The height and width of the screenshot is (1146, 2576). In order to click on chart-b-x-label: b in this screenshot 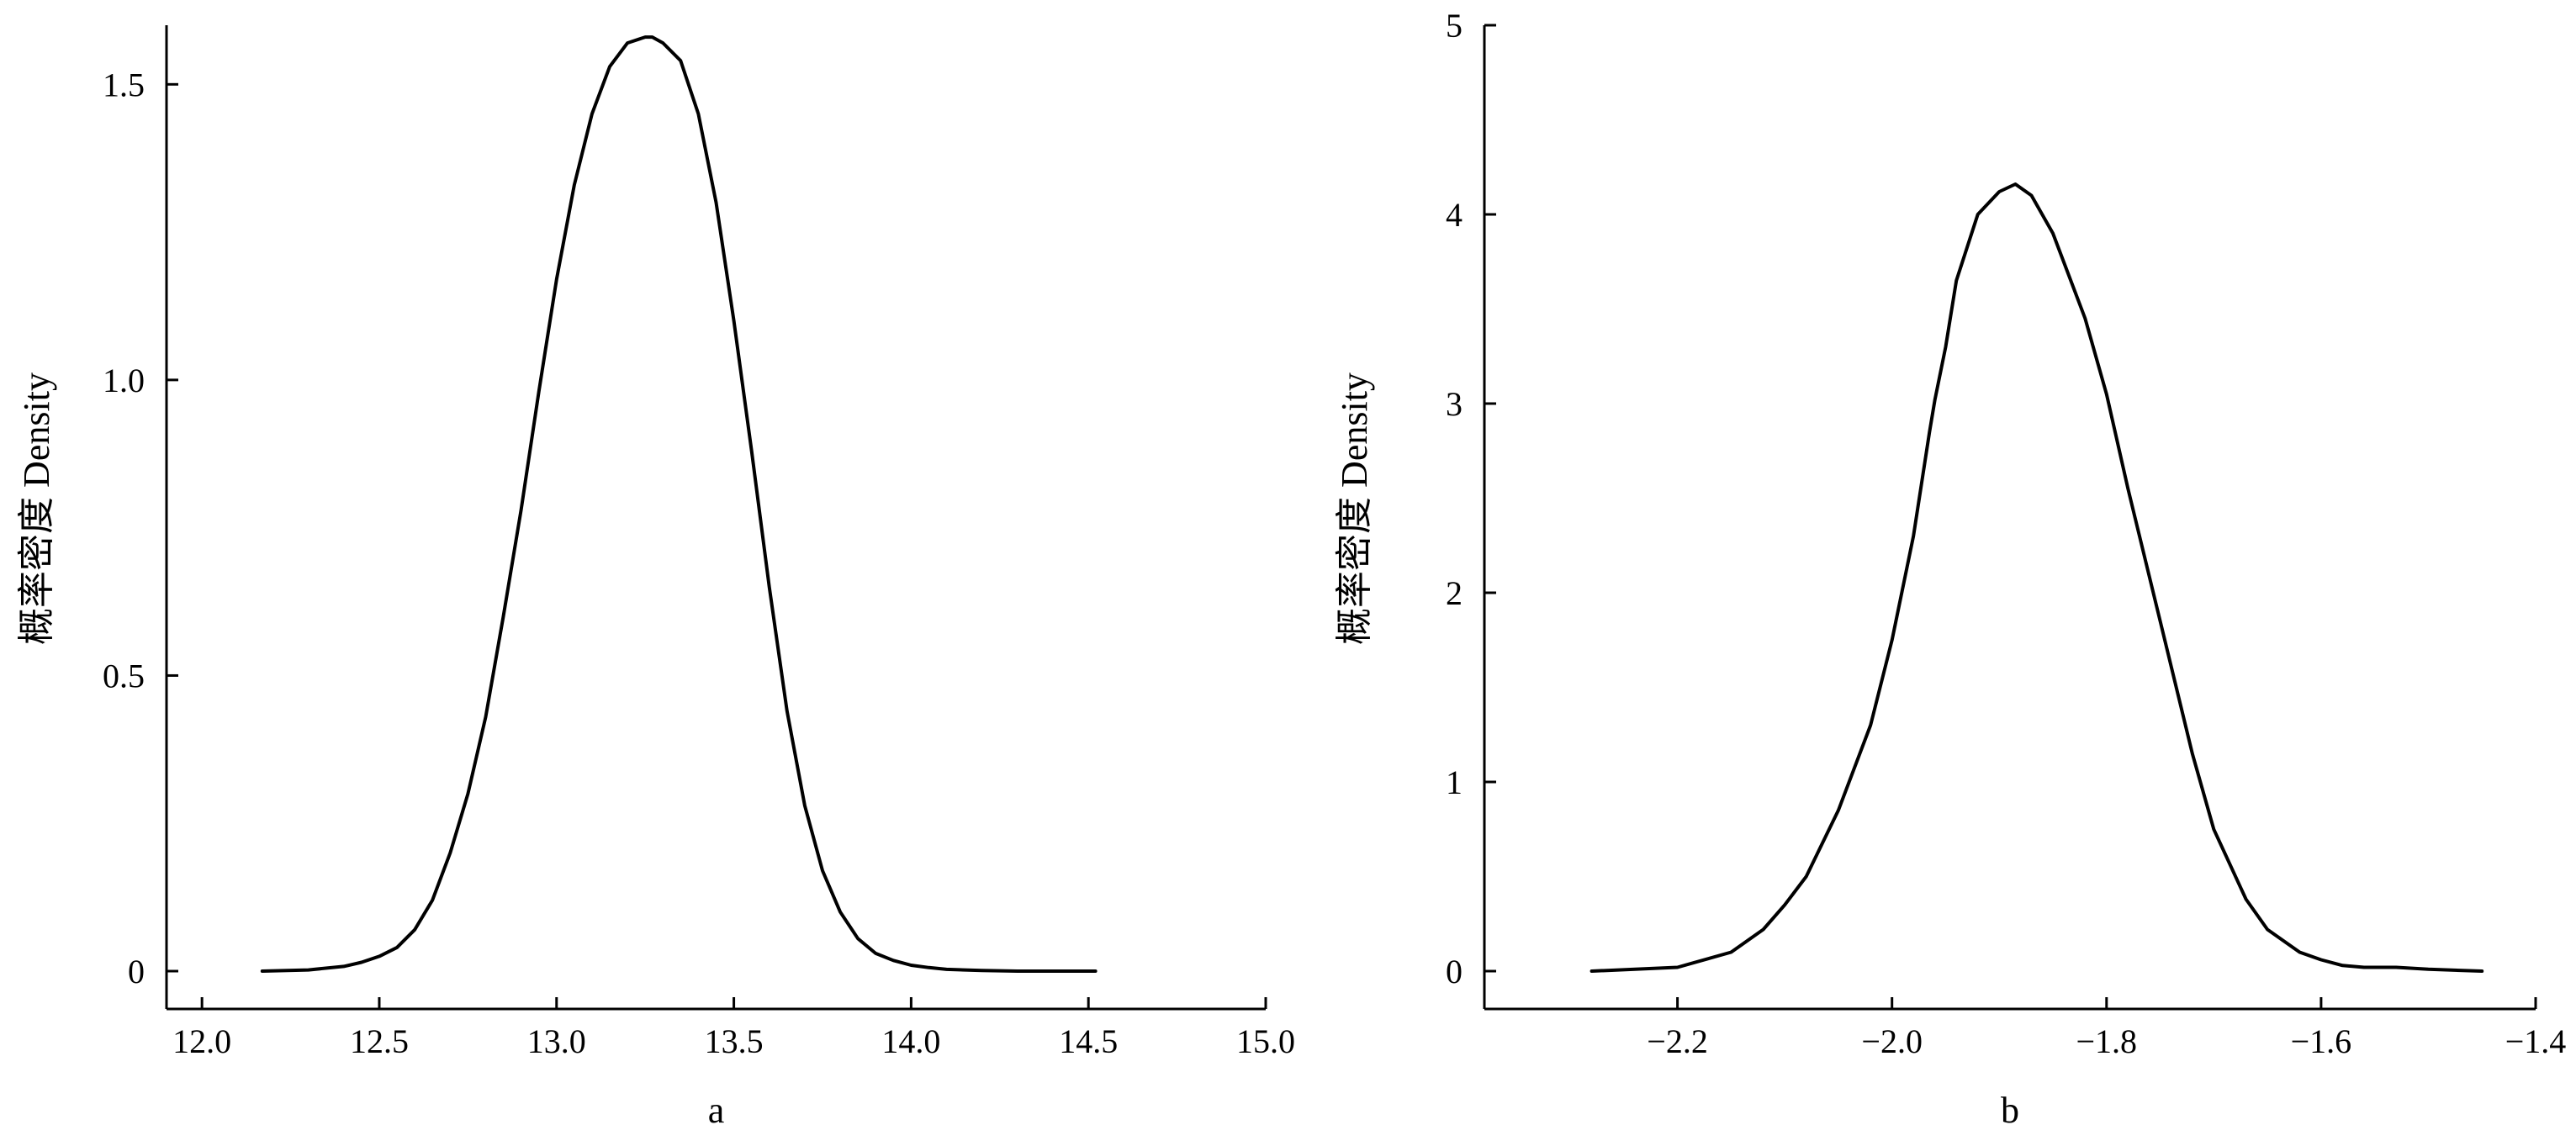, I will do `click(2010, 1110)`.